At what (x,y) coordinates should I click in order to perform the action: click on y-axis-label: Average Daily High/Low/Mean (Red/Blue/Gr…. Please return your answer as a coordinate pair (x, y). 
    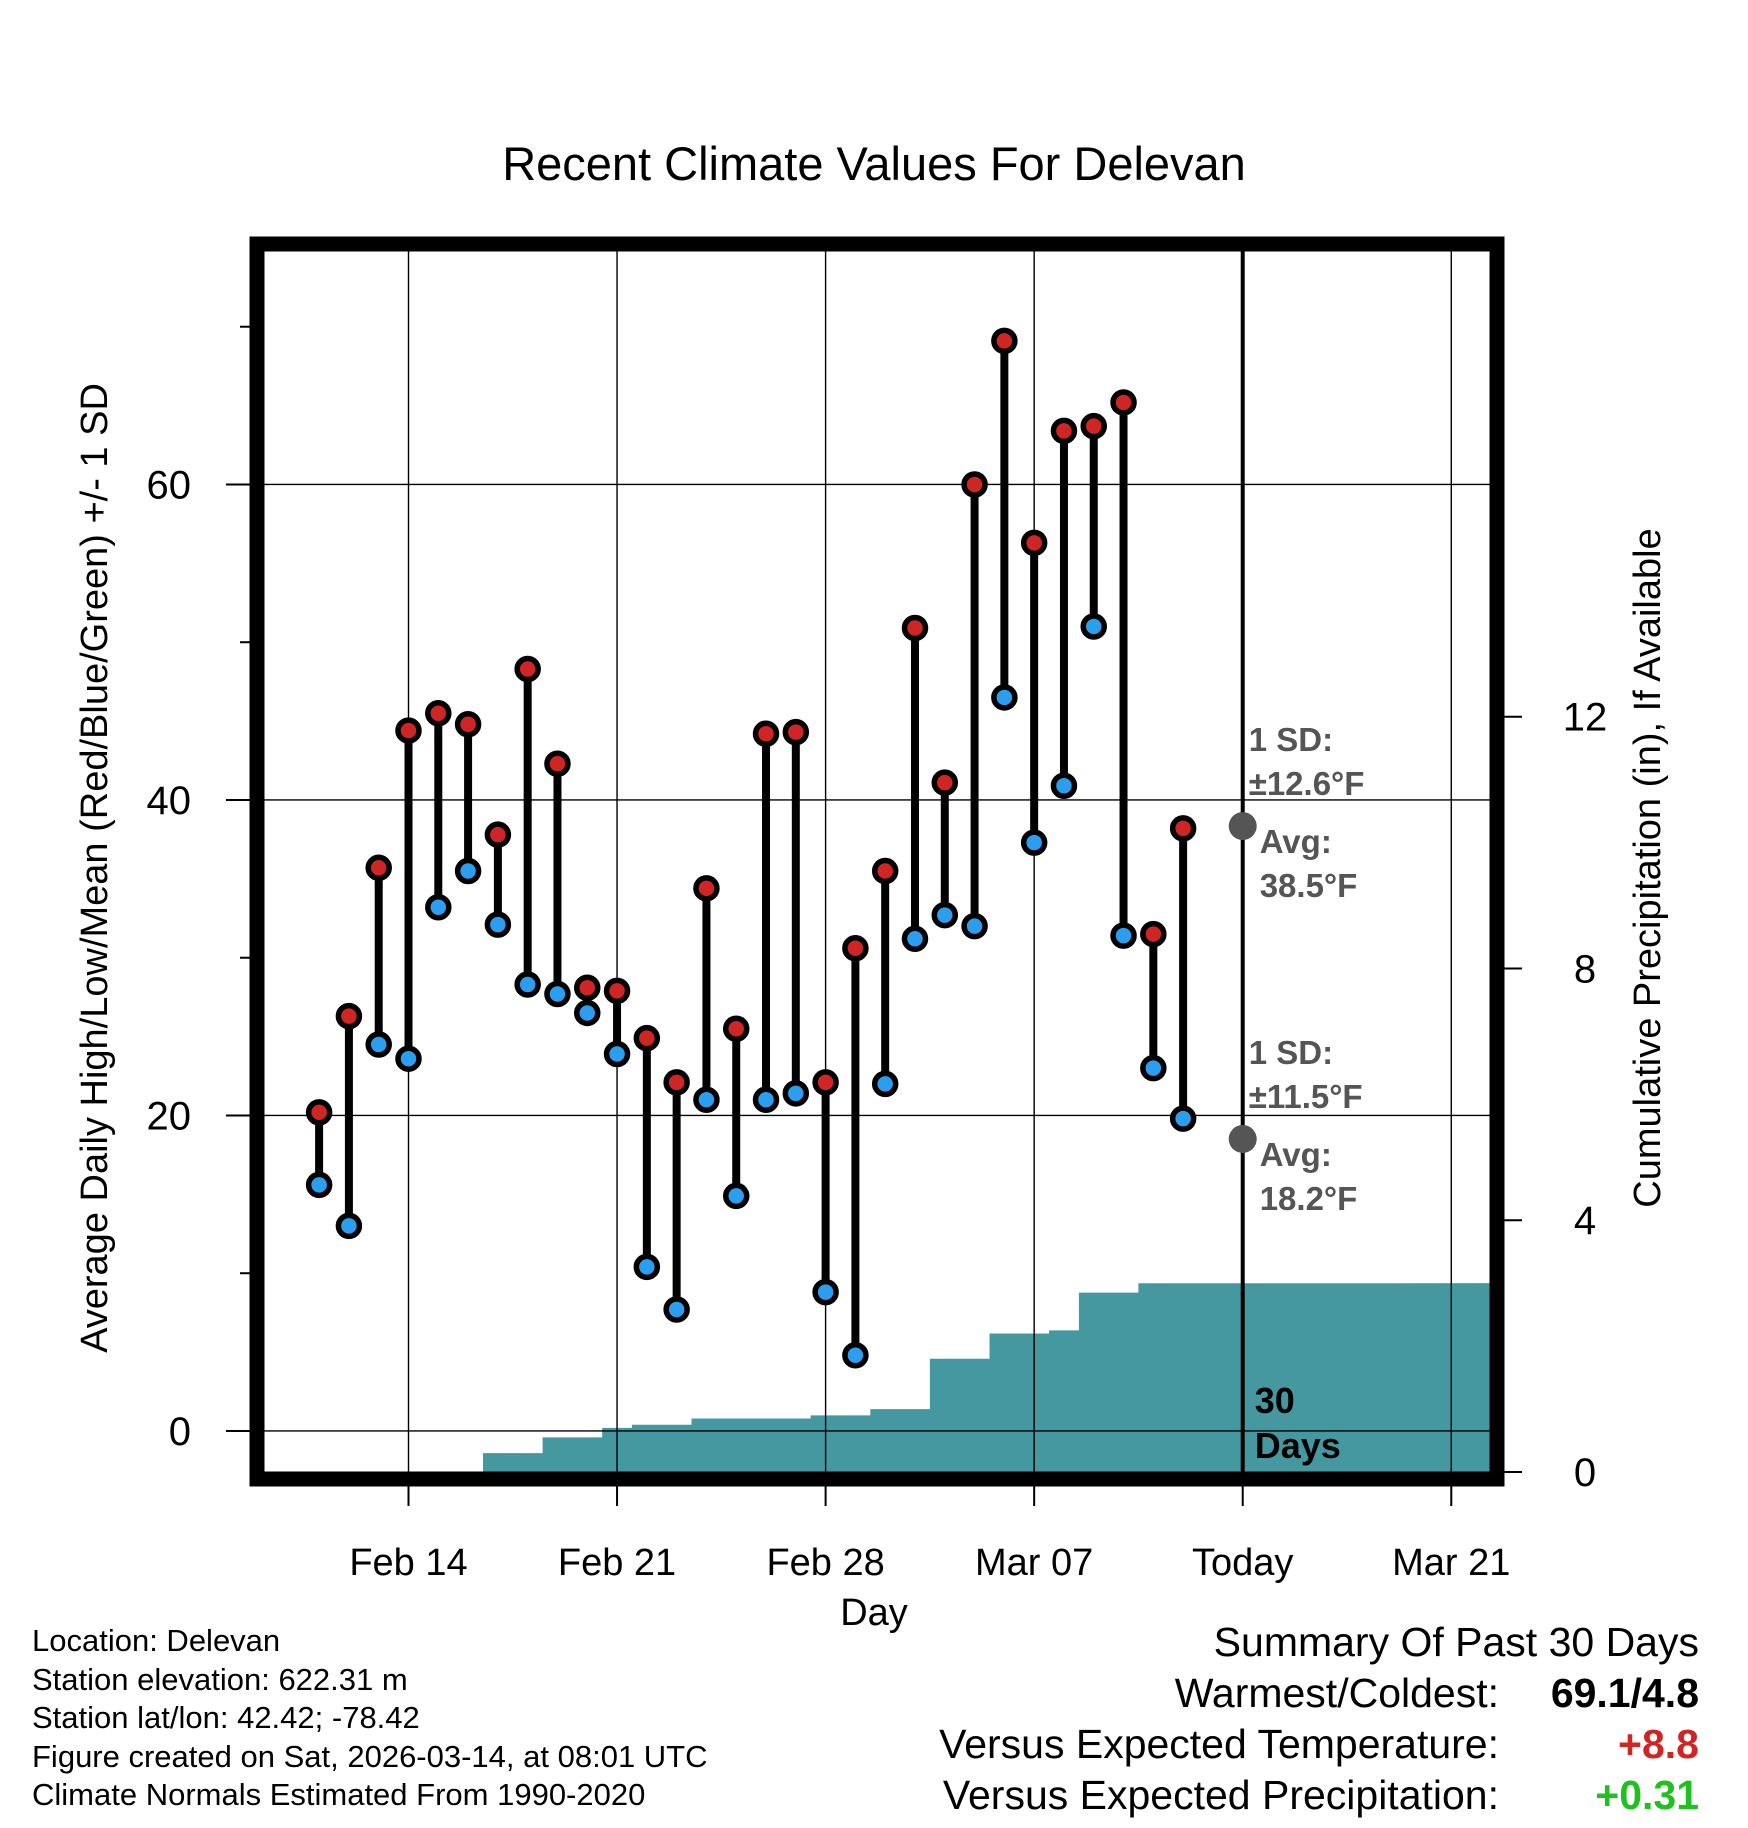
    Looking at the image, I should click on (95, 868).